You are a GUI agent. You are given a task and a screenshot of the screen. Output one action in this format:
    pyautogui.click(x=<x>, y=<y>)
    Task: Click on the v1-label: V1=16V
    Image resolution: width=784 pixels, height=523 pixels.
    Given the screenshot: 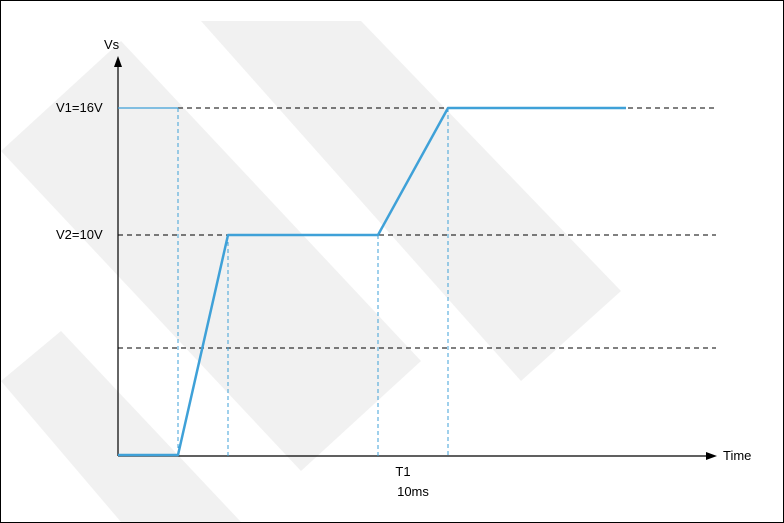 What is the action you would take?
    pyautogui.click(x=79, y=107)
    